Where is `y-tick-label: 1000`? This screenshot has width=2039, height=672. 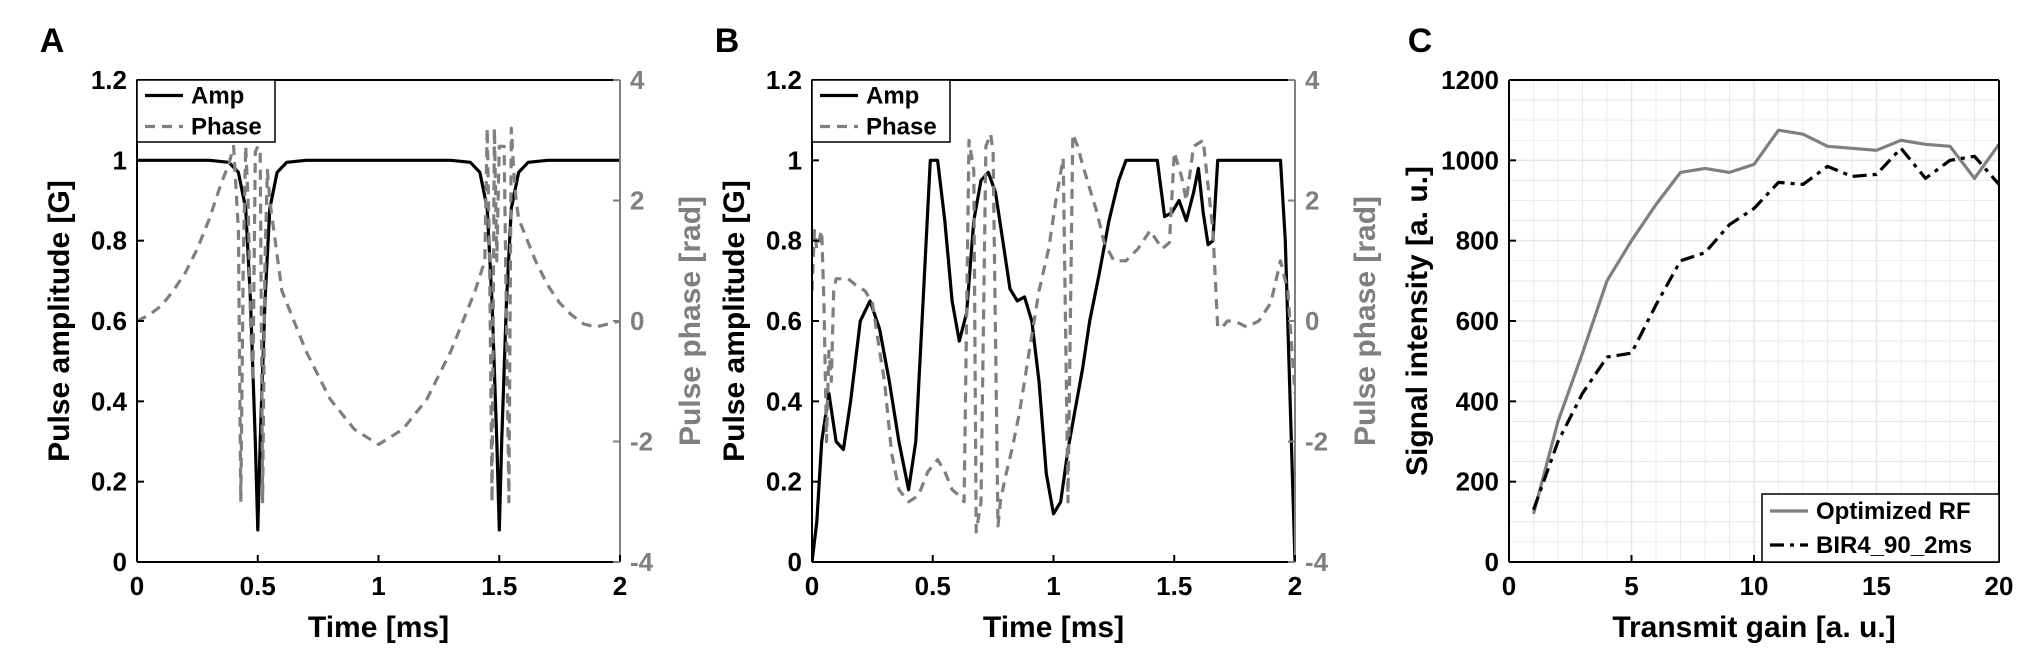 y-tick-label: 1000 is located at coordinates (1470, 160).